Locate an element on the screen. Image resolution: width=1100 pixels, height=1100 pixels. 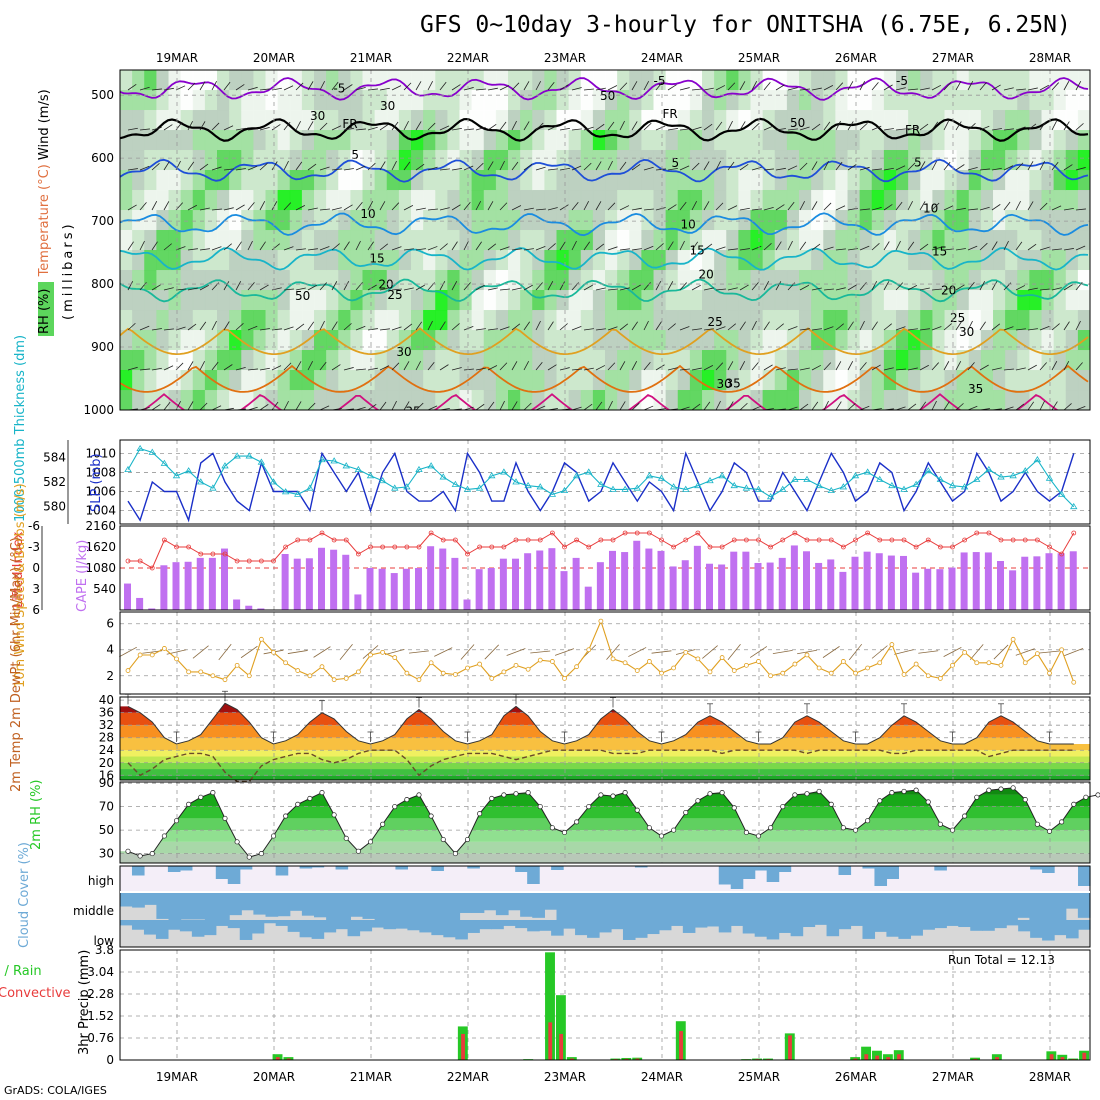
temp-band is located at coordinates (605, 708).